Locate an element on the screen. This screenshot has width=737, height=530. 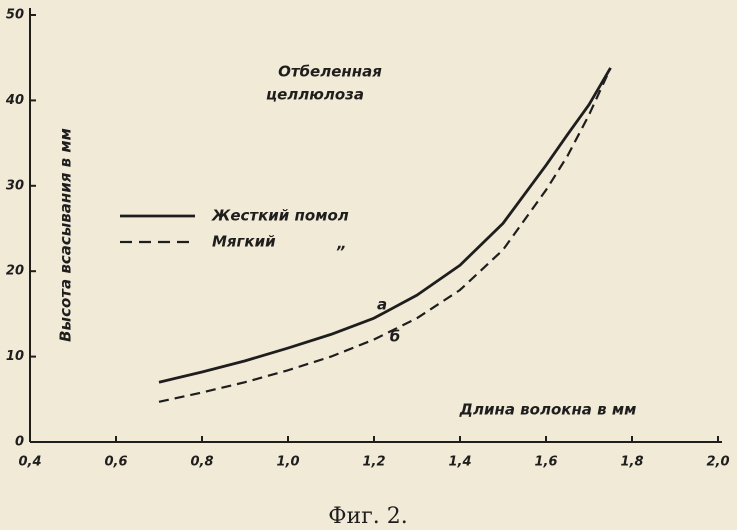
x-tick-label: 0,4 is located at coordinates (29, 462).